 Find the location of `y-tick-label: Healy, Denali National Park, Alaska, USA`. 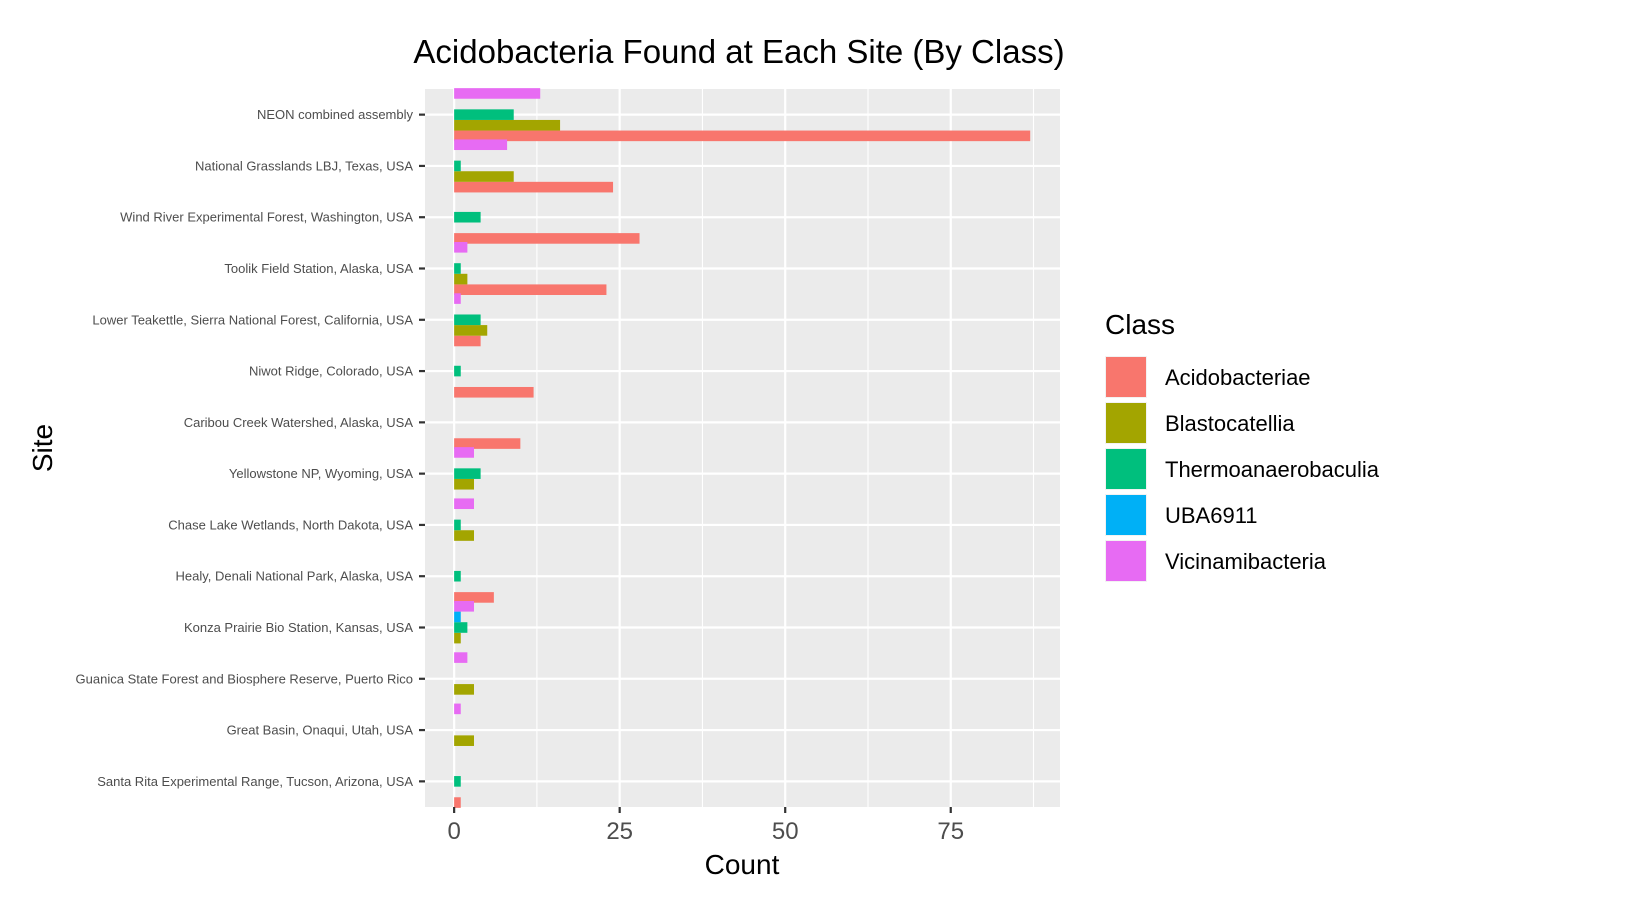

y-tick-label: Healy, Denali National Park, Alaska, USA is located at coordinates (295, 576).